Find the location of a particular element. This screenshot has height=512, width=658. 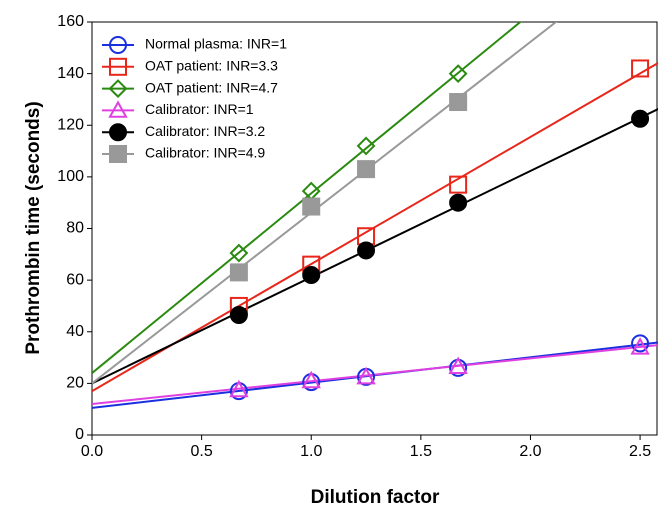

legend-label: Calibrator: INR=1 is located at coordinates (199, 109).